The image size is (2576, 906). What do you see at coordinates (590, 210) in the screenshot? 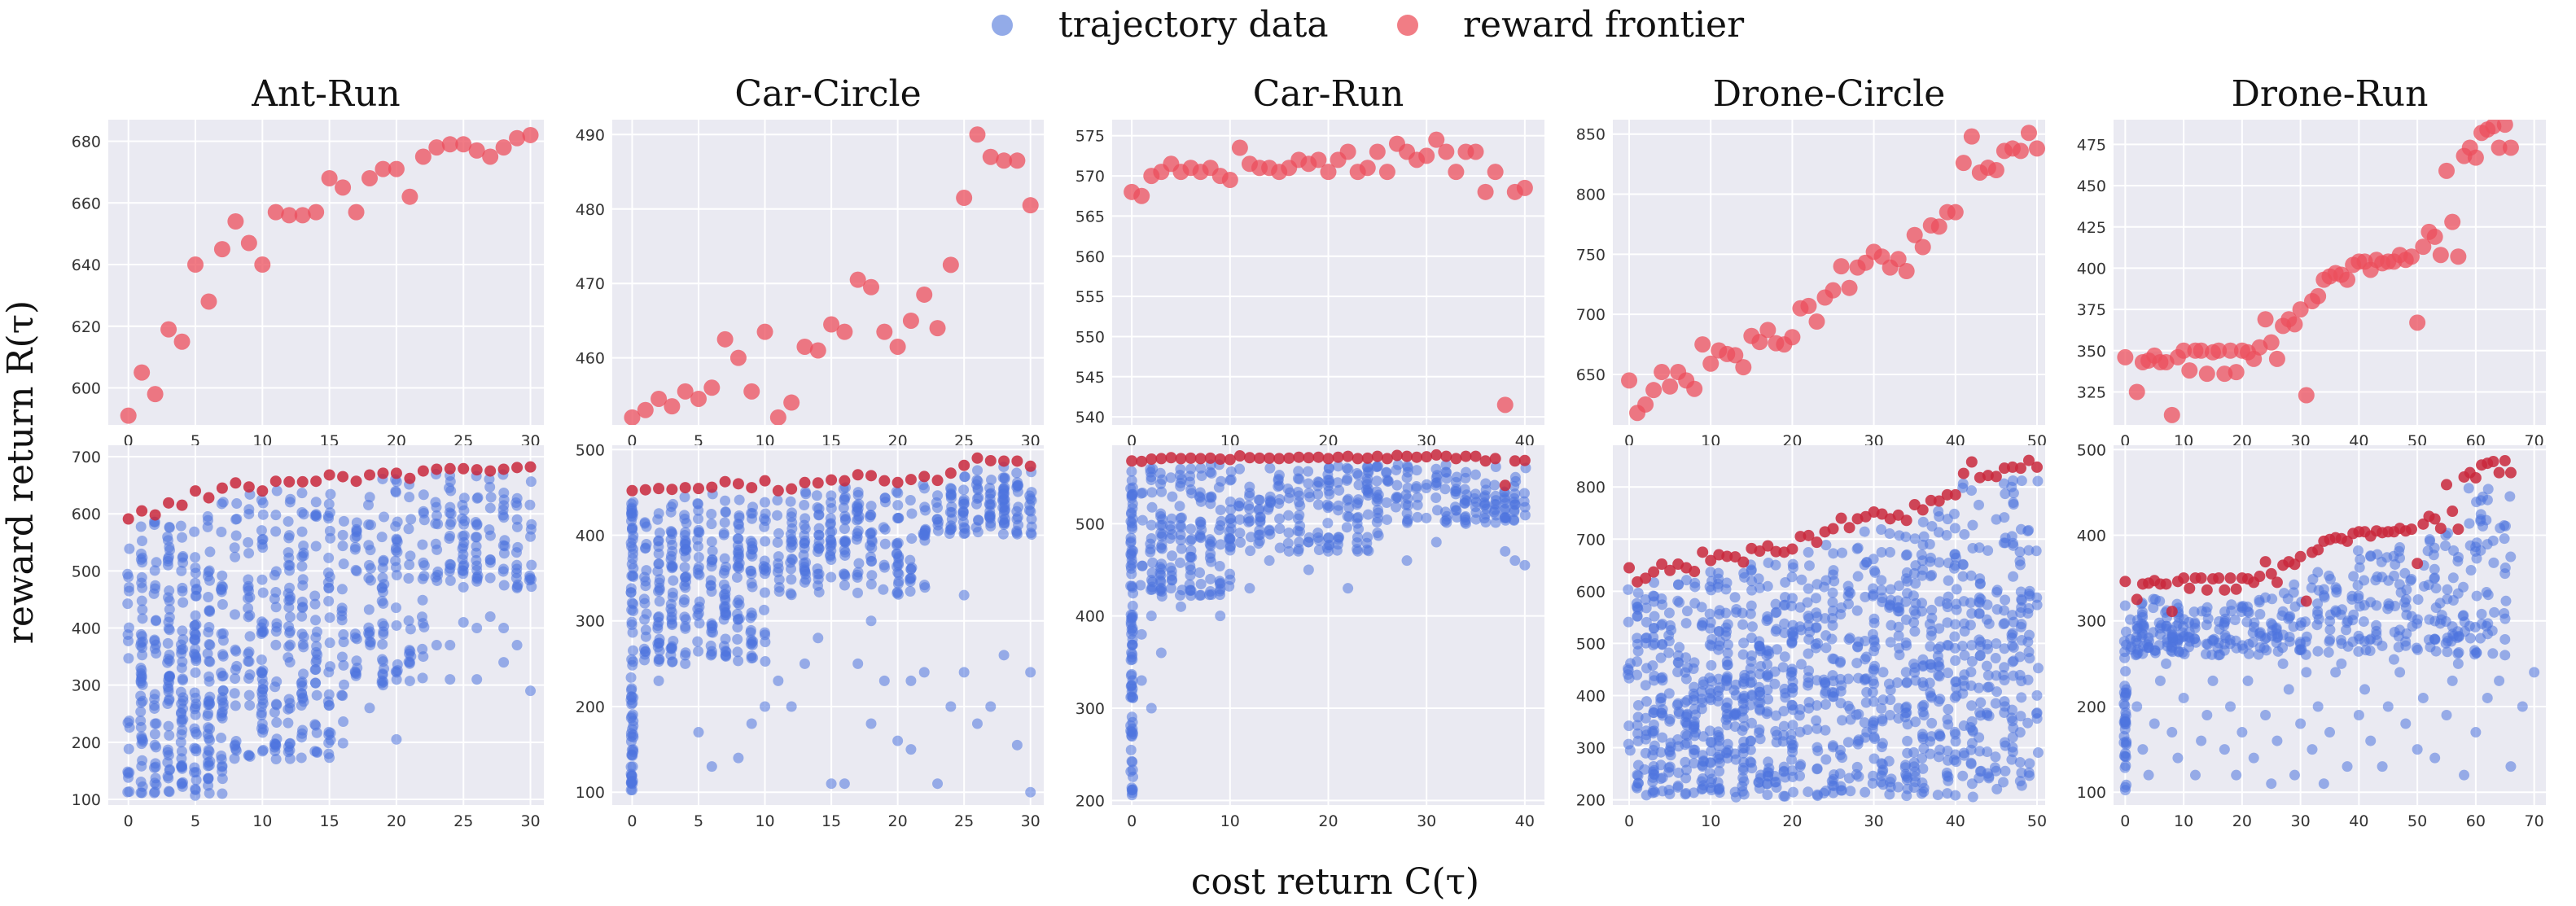
I see `y-tick-label: 480` at bounding box center [590, 210].